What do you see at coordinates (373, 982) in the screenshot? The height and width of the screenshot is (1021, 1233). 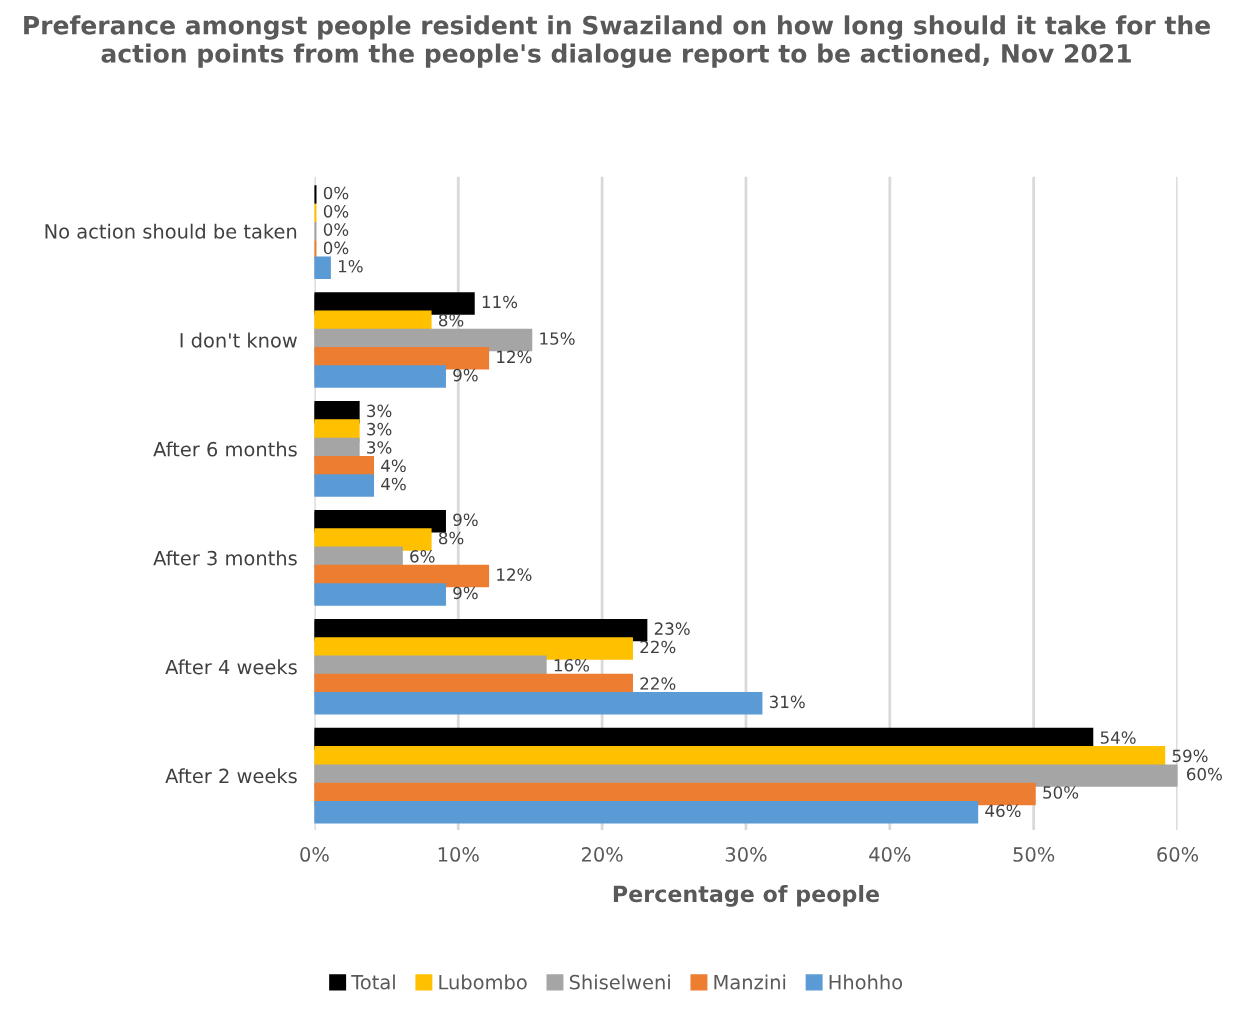 I see `legend-label: Total` at bounding box center [373, 982].